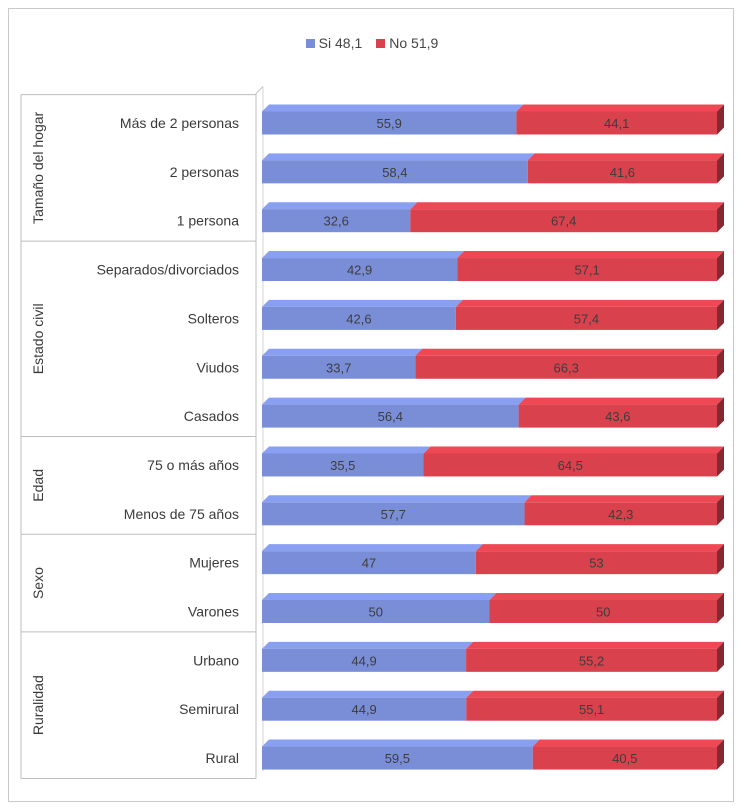 This screenshot has width=744, height=810. I want to click on legend-label-si: Si 48,1, so click(340, 43).